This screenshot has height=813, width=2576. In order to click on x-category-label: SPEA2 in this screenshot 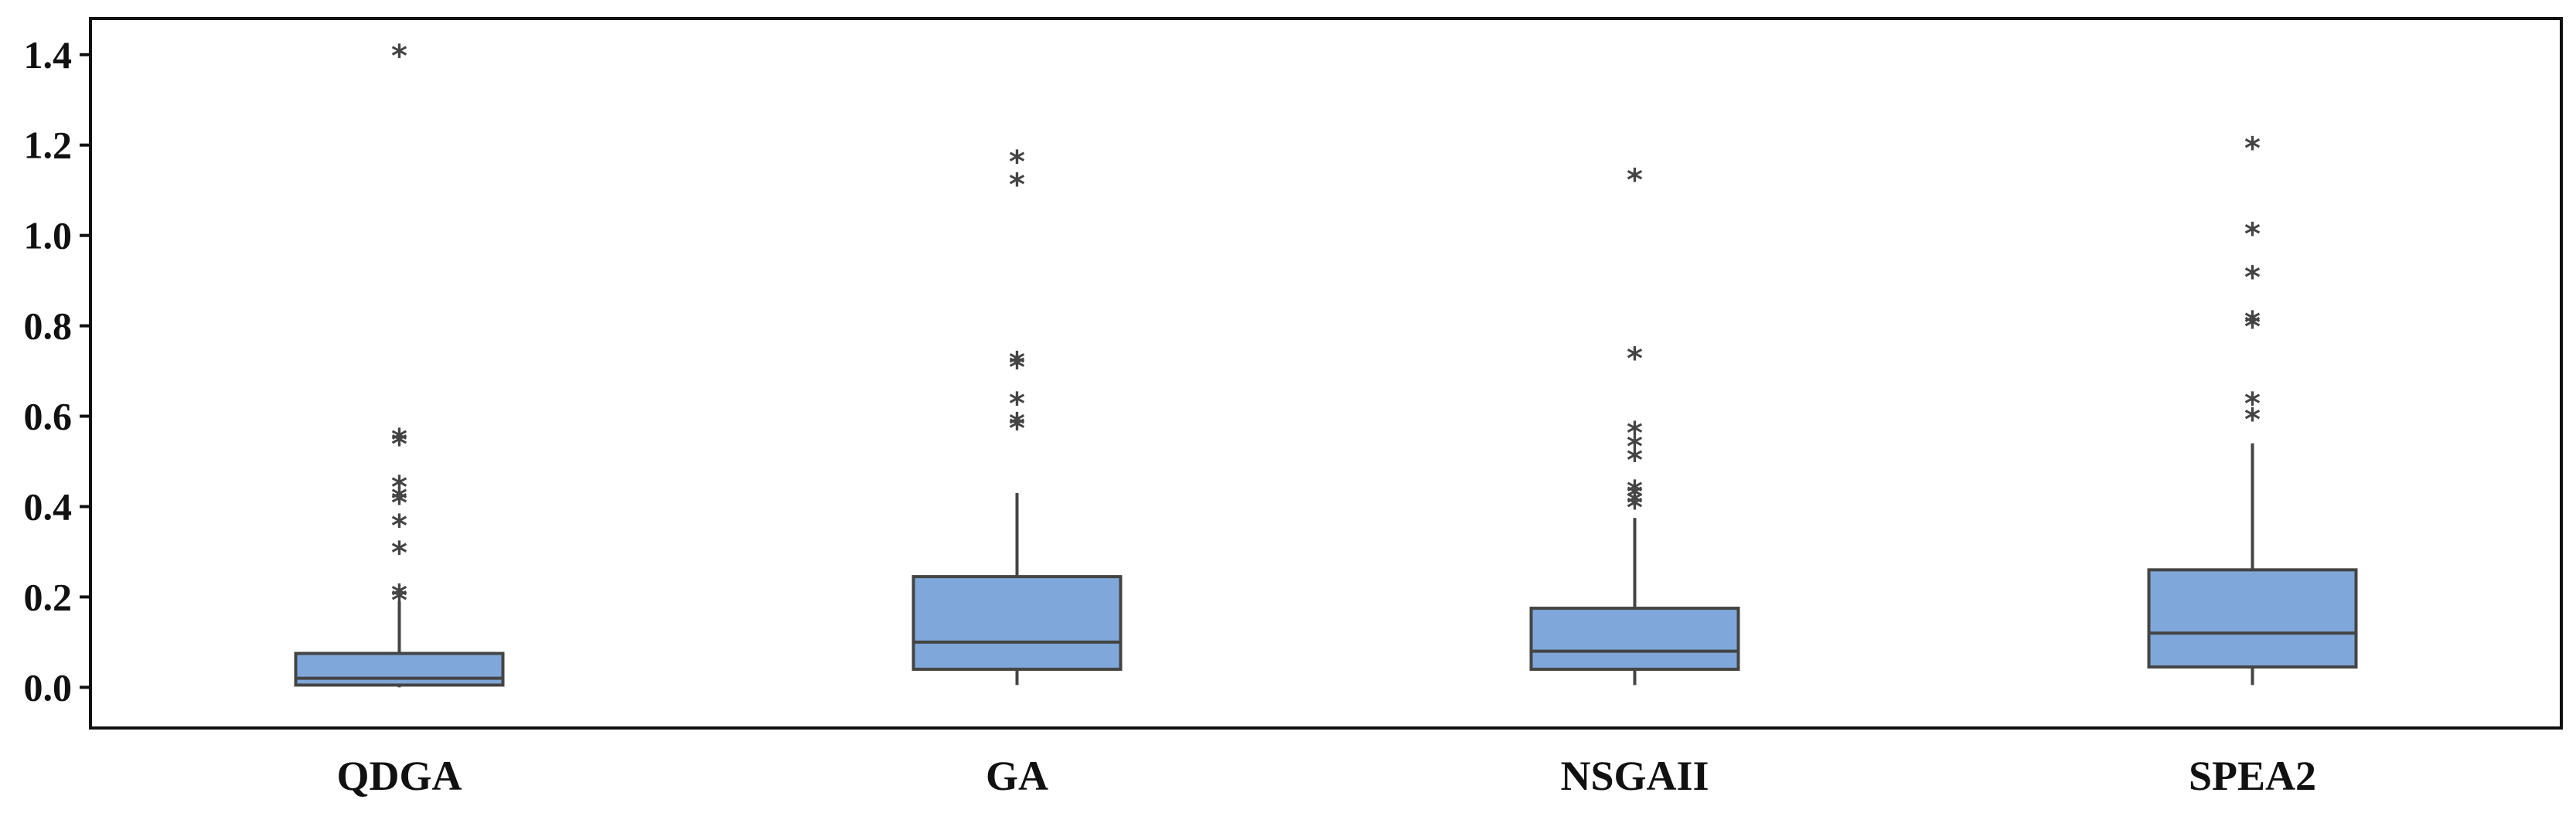, I will do `click(2252, 776)`.